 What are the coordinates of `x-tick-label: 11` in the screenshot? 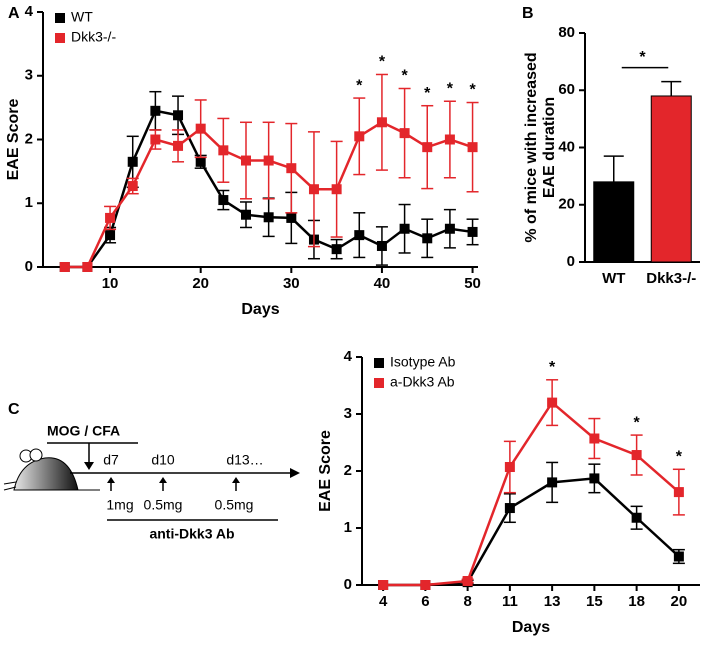 It's located at (510, 601).